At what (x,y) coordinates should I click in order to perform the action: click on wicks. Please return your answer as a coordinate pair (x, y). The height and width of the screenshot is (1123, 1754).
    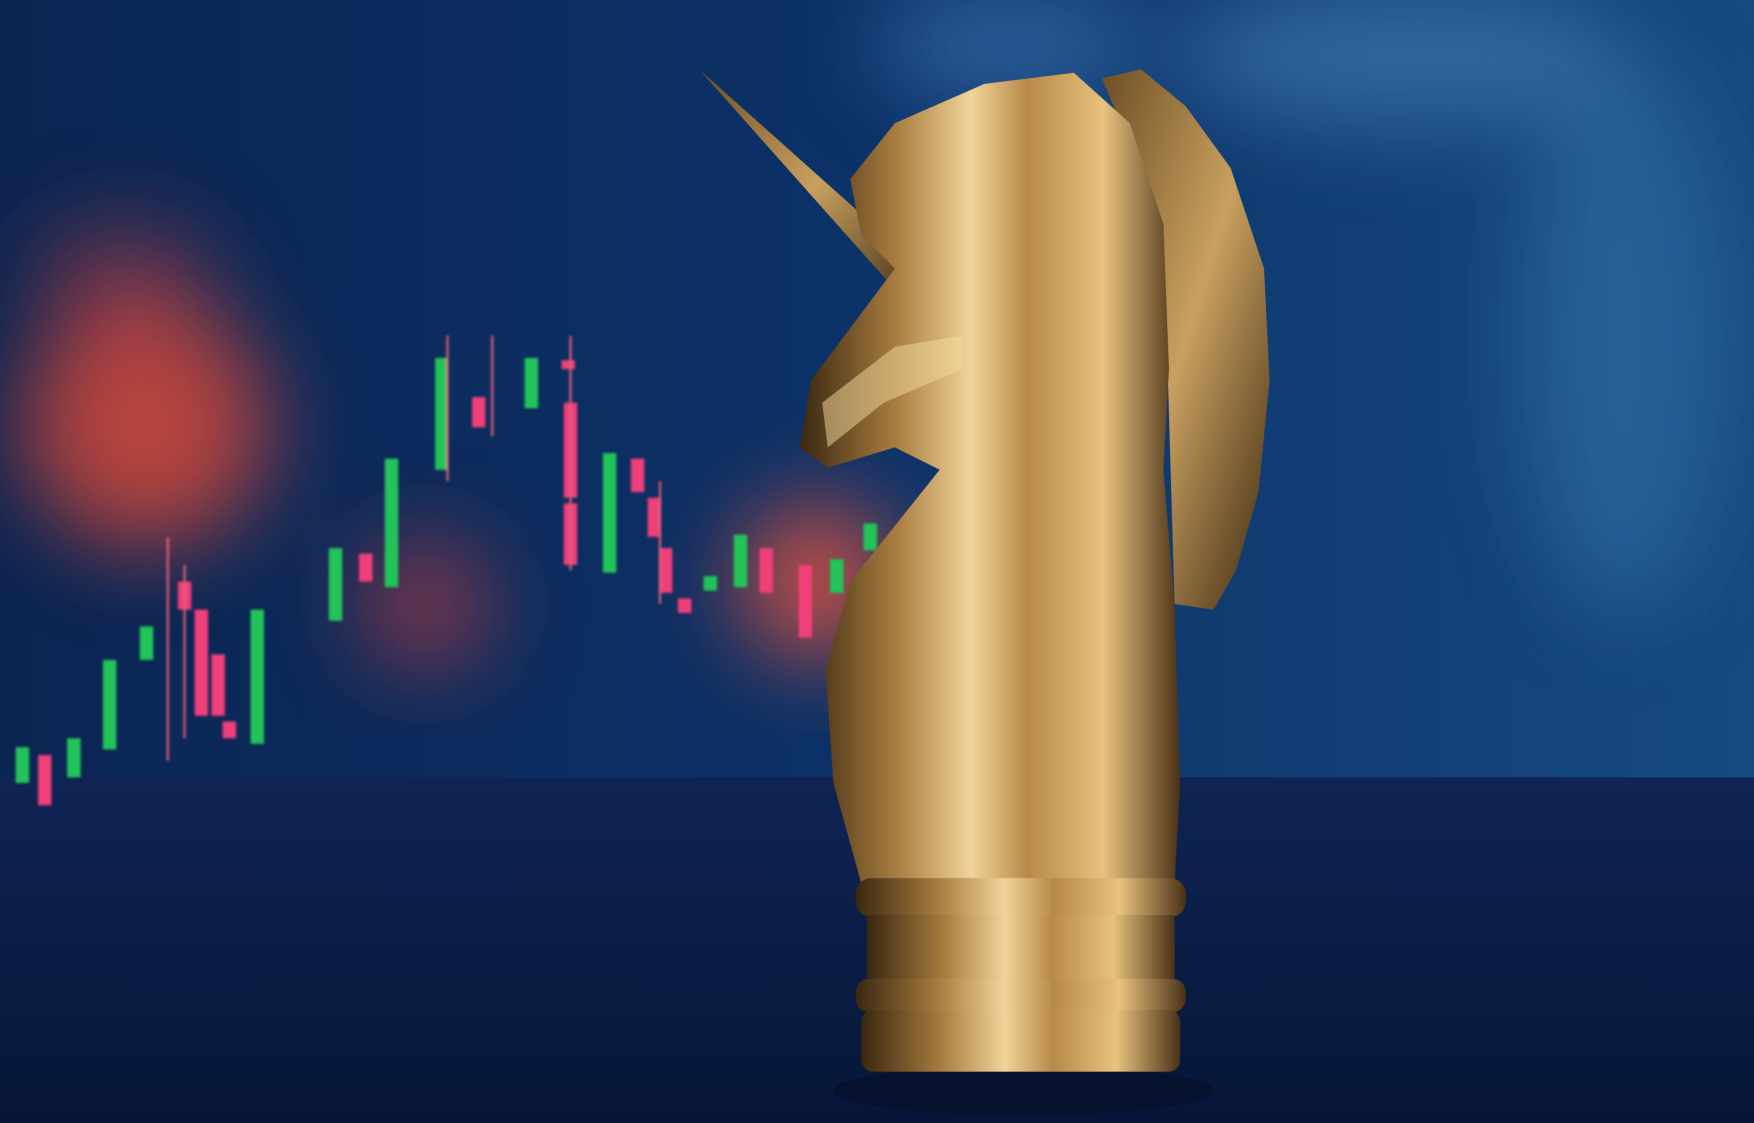
    Looking at the image, I should click on (414, 548).